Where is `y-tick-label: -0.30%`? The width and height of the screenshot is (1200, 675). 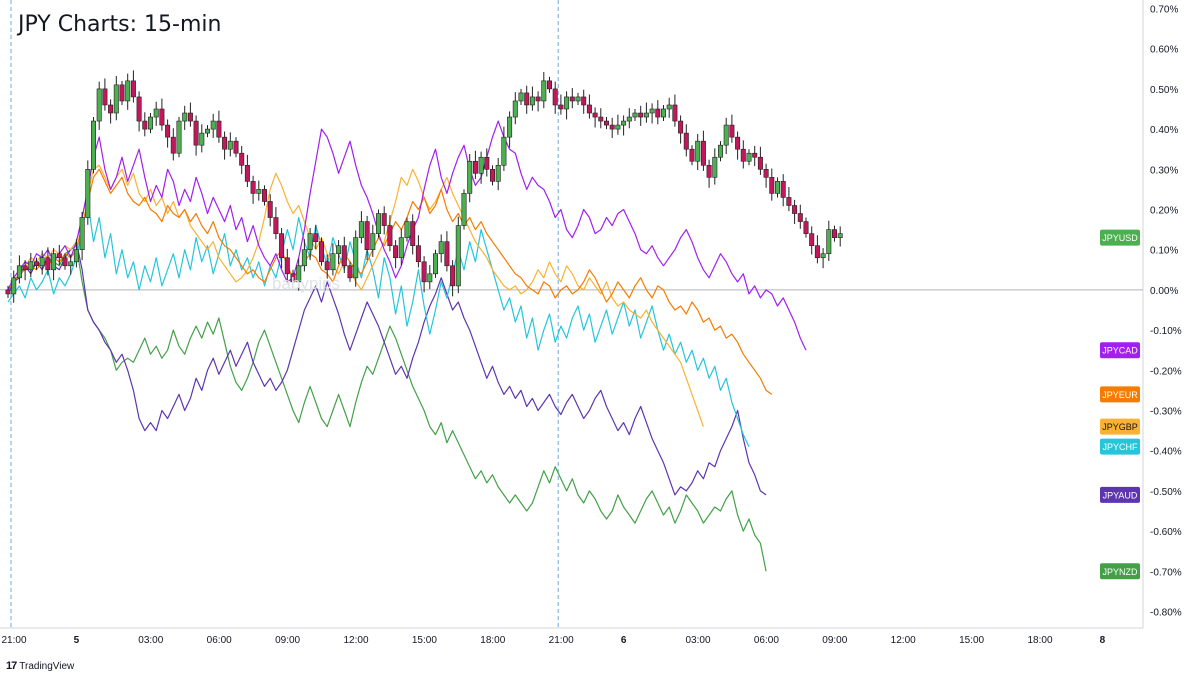 y-tick-label: -0.30% is located at coordinates (1166, 412).